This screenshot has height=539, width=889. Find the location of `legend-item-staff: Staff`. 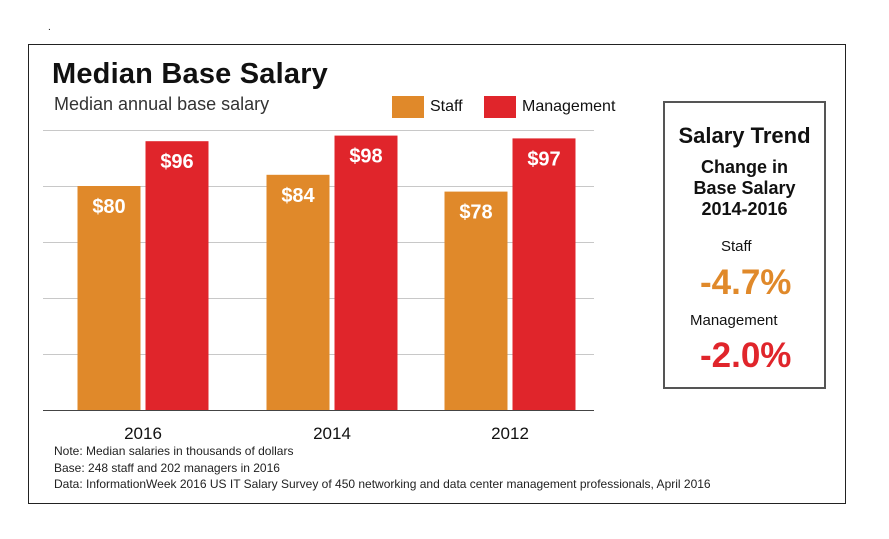

legend-item-staff: Staff is located at coordinates (427, 107).